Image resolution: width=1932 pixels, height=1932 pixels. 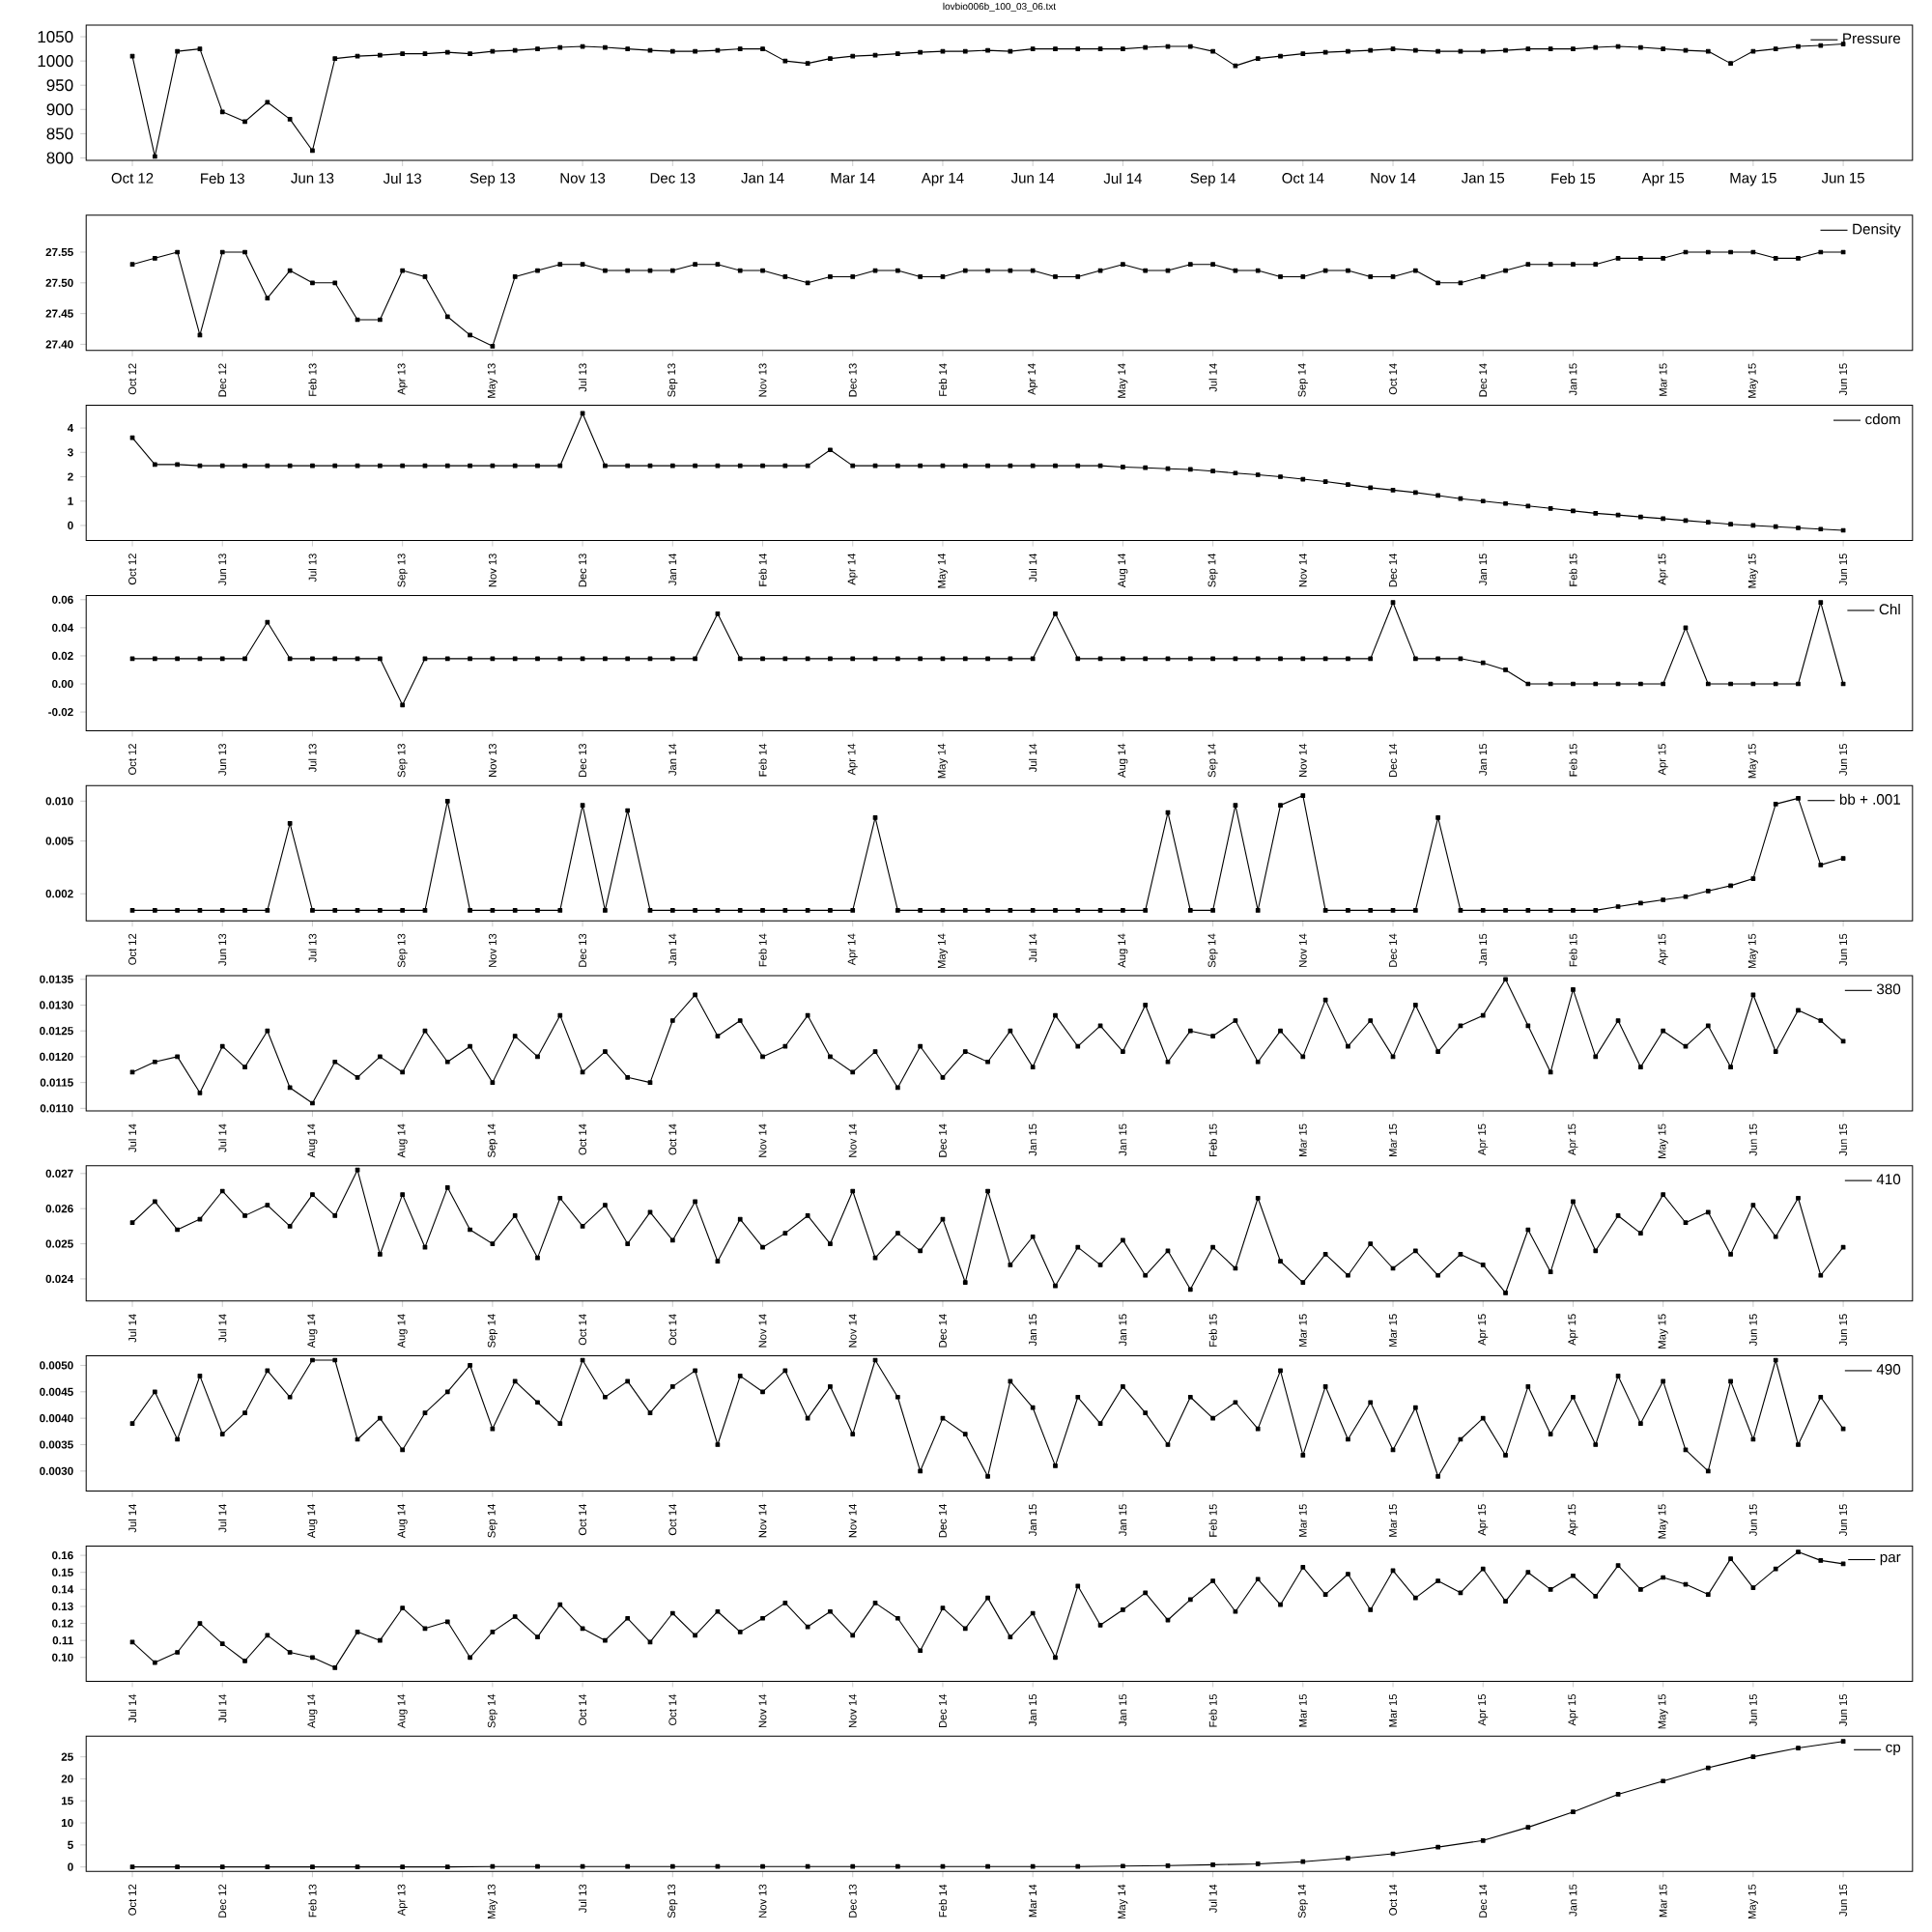 What do you see at coordinates (222, 380) in the screenshot?
I see `x-tick-label: Dec 12` at bounding box center [222, 380].